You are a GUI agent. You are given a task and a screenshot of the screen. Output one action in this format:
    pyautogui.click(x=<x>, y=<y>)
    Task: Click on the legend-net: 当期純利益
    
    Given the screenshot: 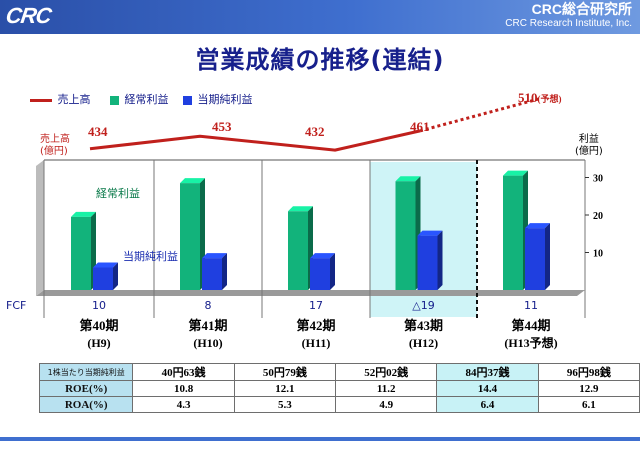 What is the action you would take?
    pyautogui.click(x=218, y=99)
    